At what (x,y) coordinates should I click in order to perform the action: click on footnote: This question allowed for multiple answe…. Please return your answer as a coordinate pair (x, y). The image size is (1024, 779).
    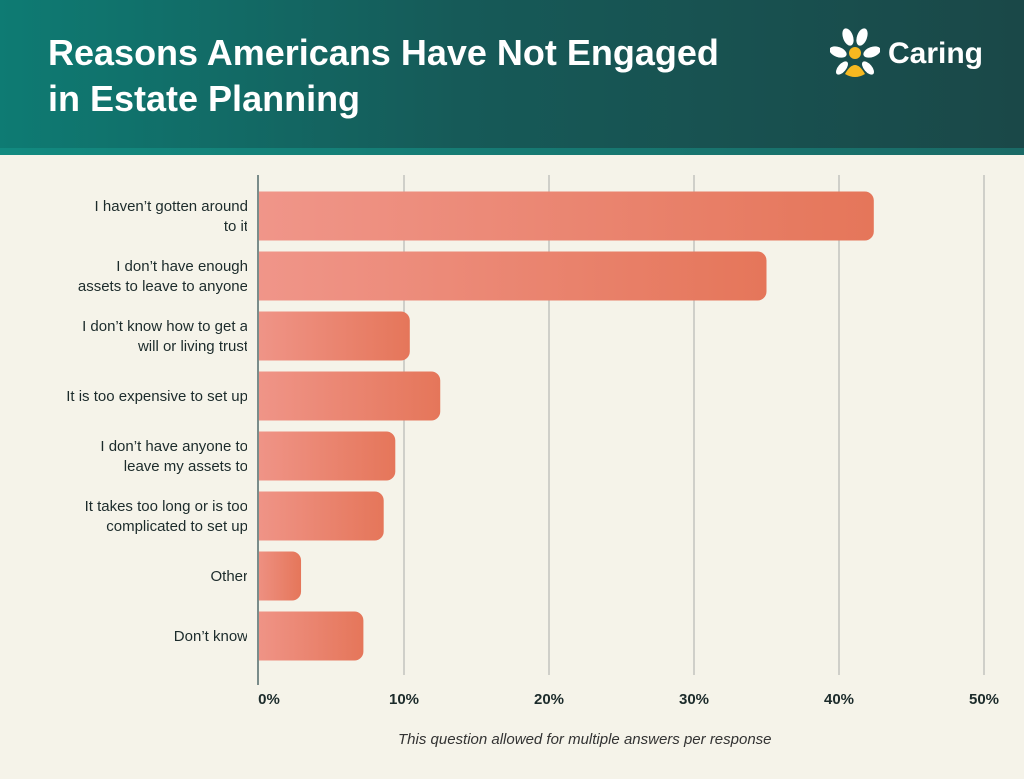
    Looking at the image, I should click on (585, 739).